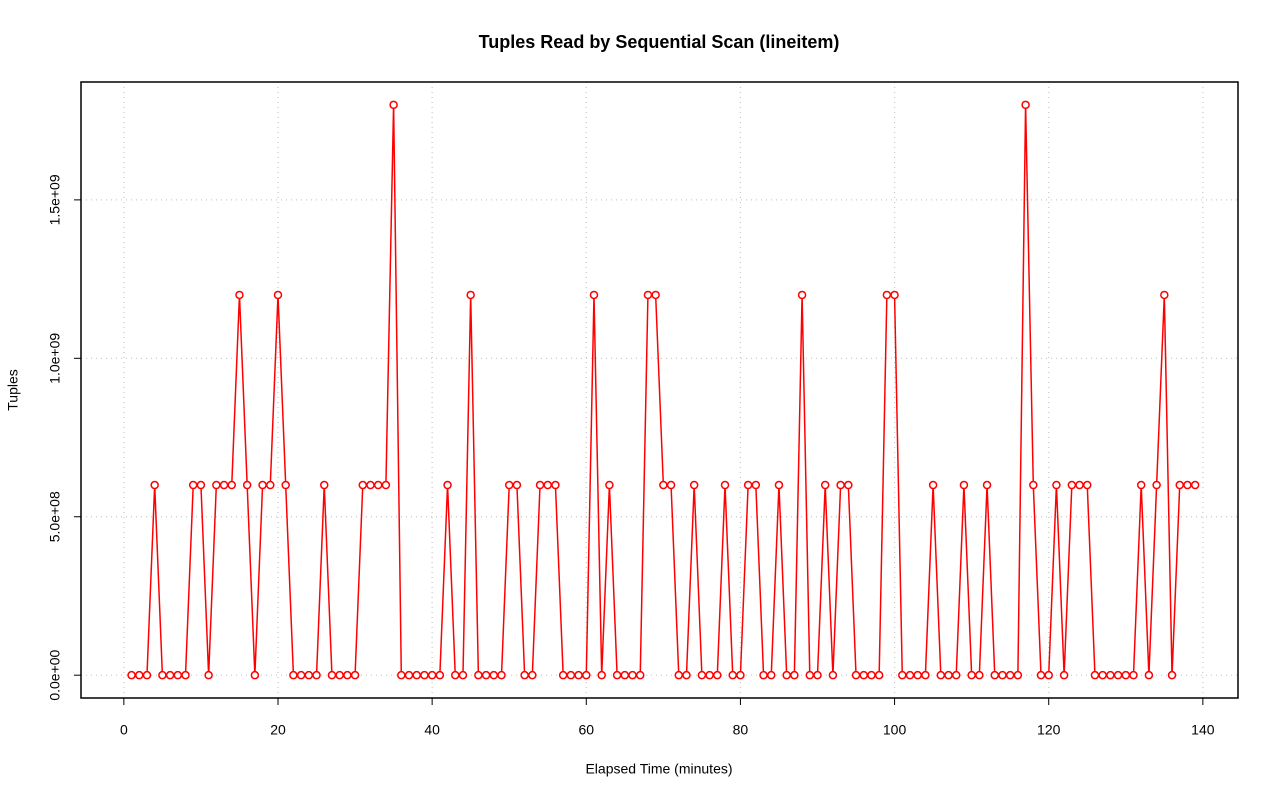  Describe the element at coordinates (278, 730) in the screenshot. I see `x-tick-label: 20` at that location.